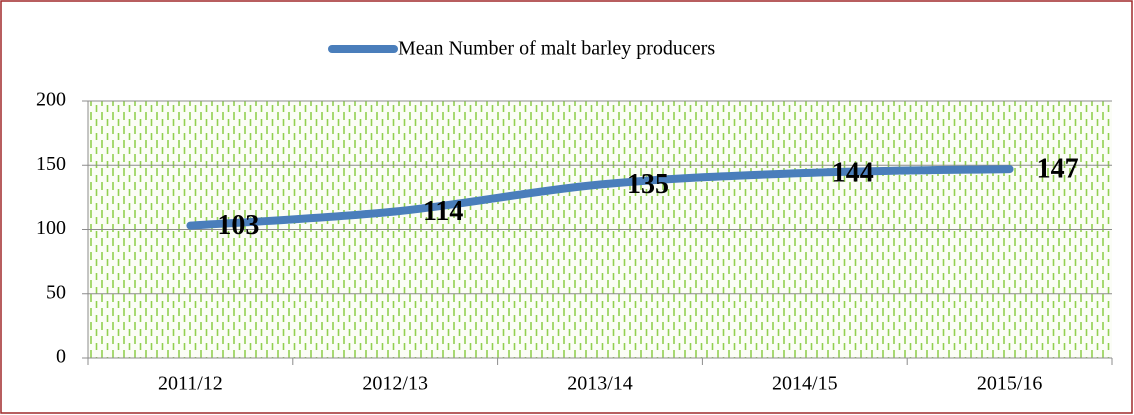 The image size is (1134, 415). I want to click on data-label: 147, so click(1058, 169).